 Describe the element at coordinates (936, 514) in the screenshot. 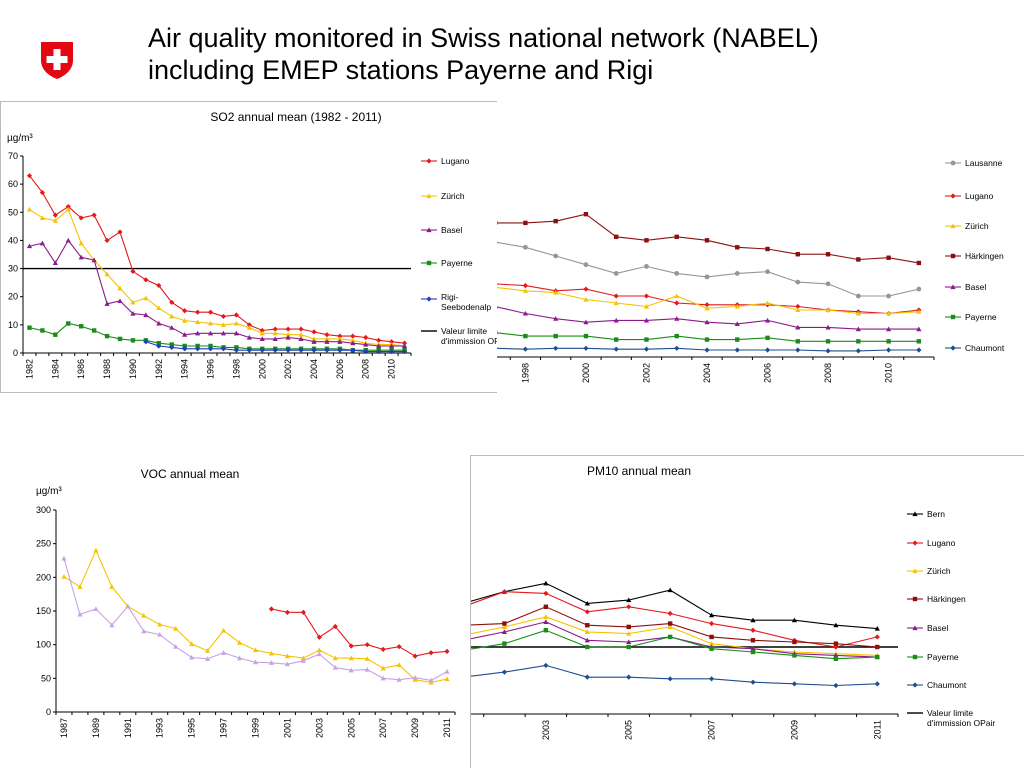

I see `legend-label: Bern` at that location.